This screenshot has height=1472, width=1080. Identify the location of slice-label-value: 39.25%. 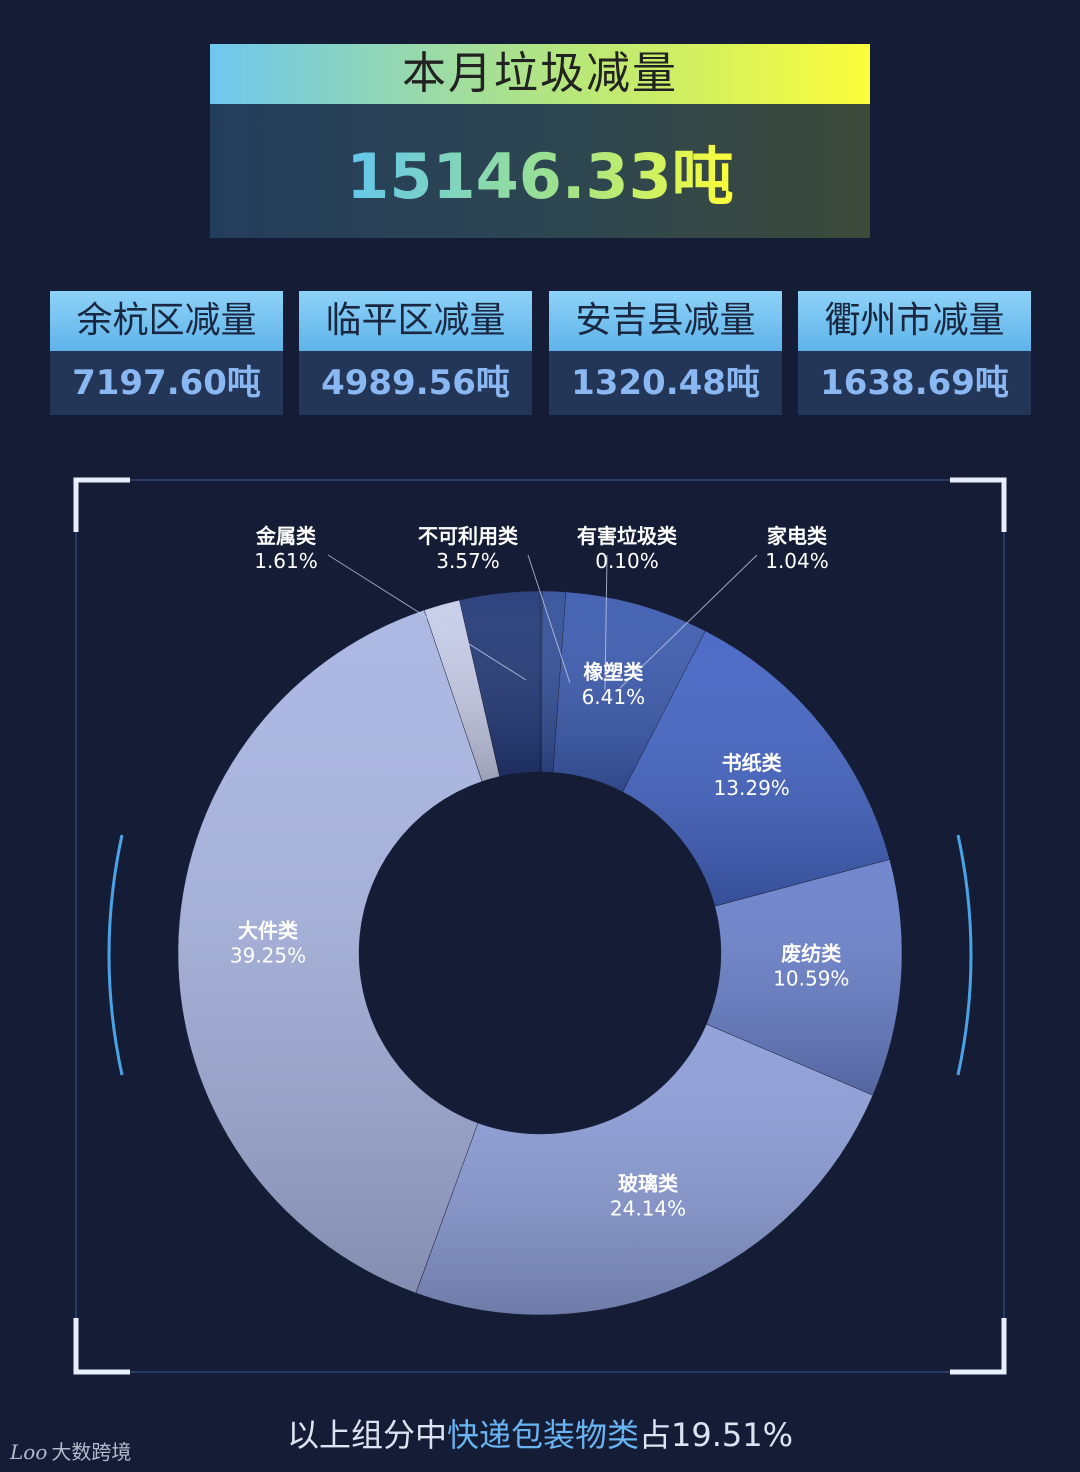
(268, 956).